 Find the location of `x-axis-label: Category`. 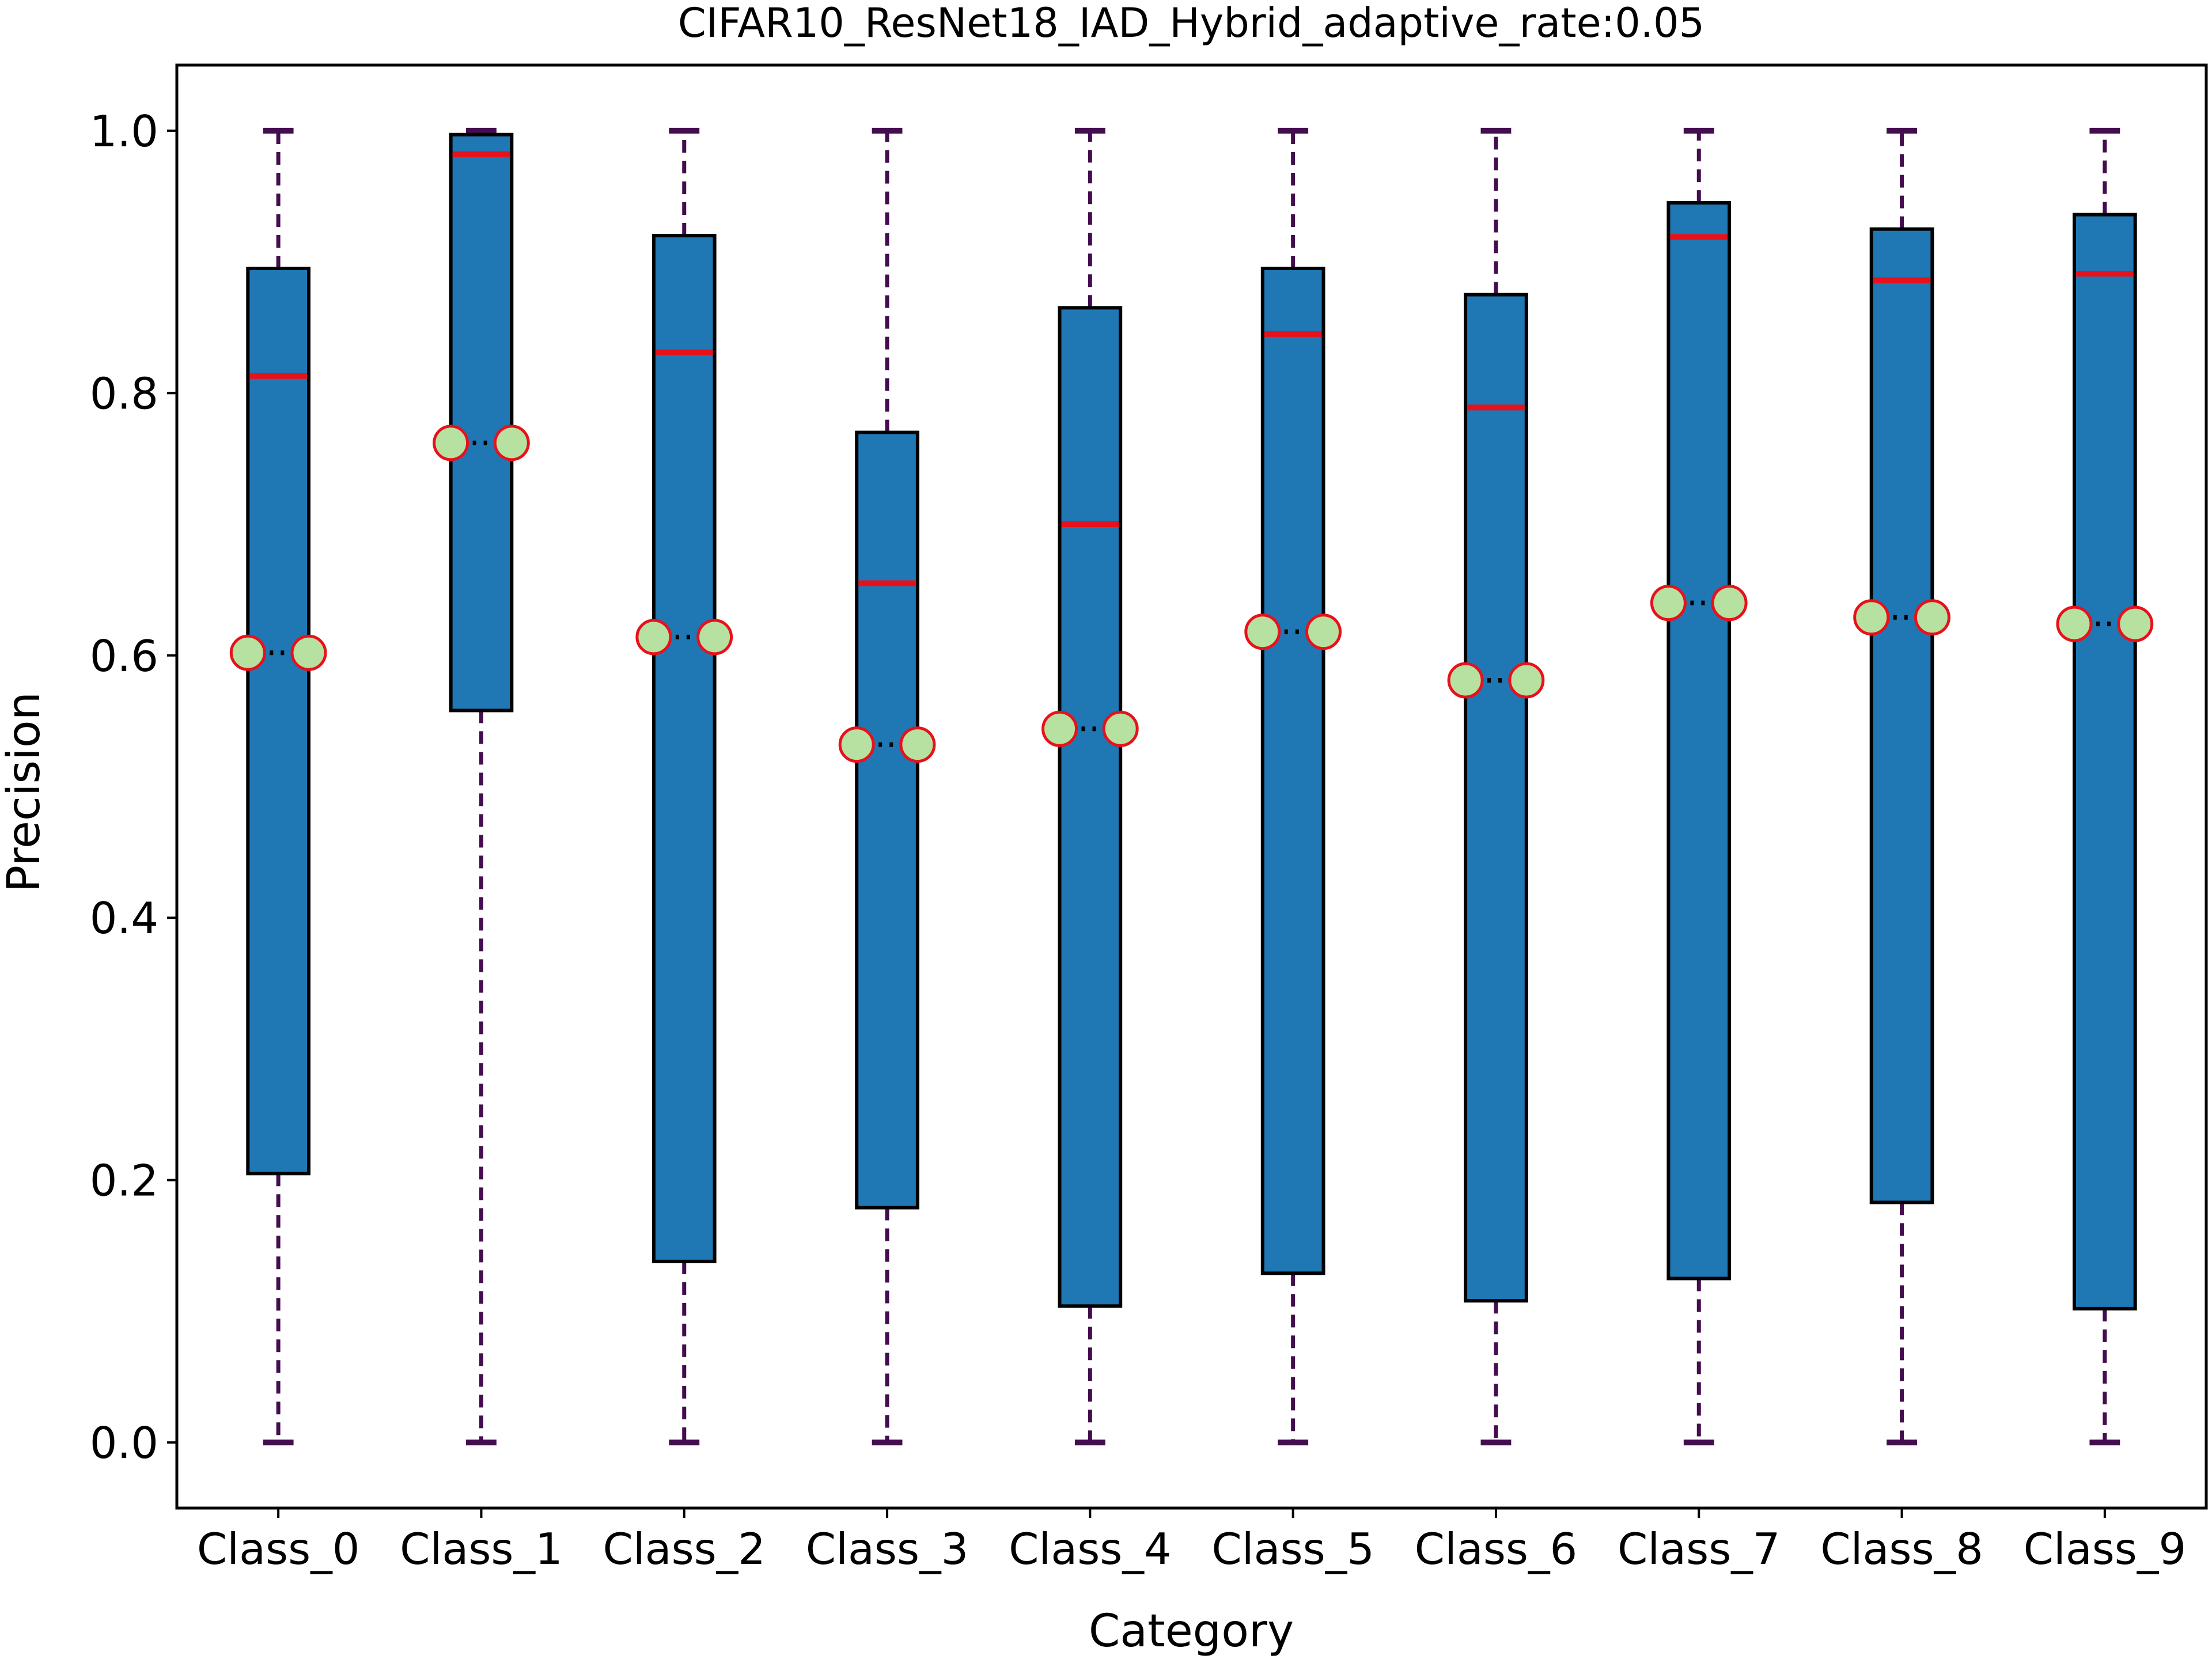

x-axis-label: Category is located at coordinates (1191, 1631).